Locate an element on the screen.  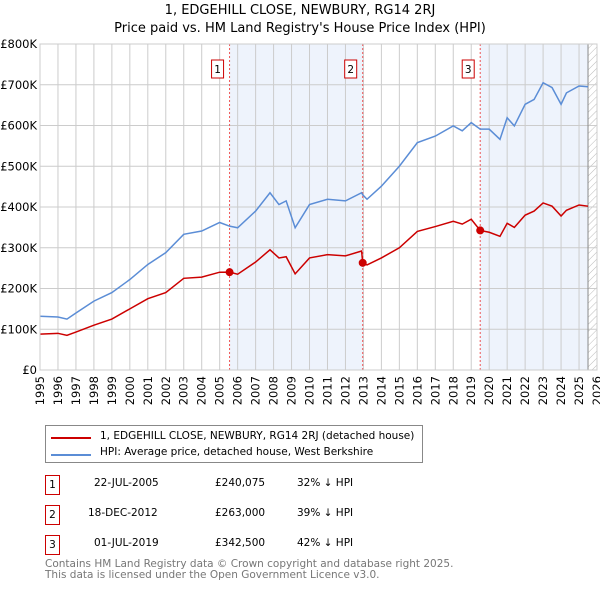
x-tick-label: 2008 is located at coordinates (274, 390).